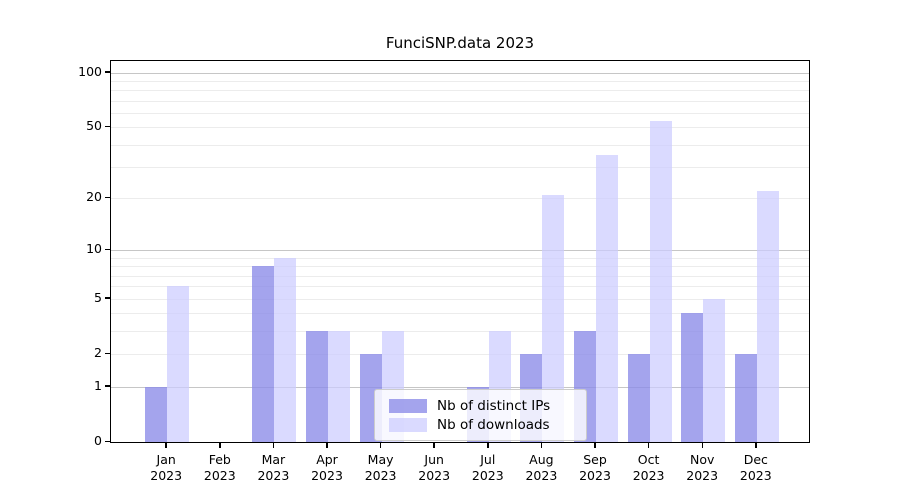 Image resolution: width=900 pixels, height=500 pixels. Describe the element at coordinates (487, 467) in the screenshot. I see `x-tick-label-jul: Jul 2023` at that location.